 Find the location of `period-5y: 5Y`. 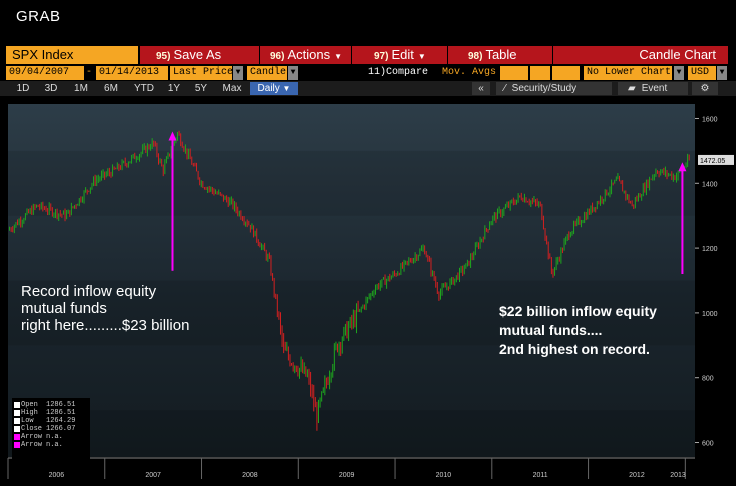

period-5y: 5Y is located at coordinates (201, 88).